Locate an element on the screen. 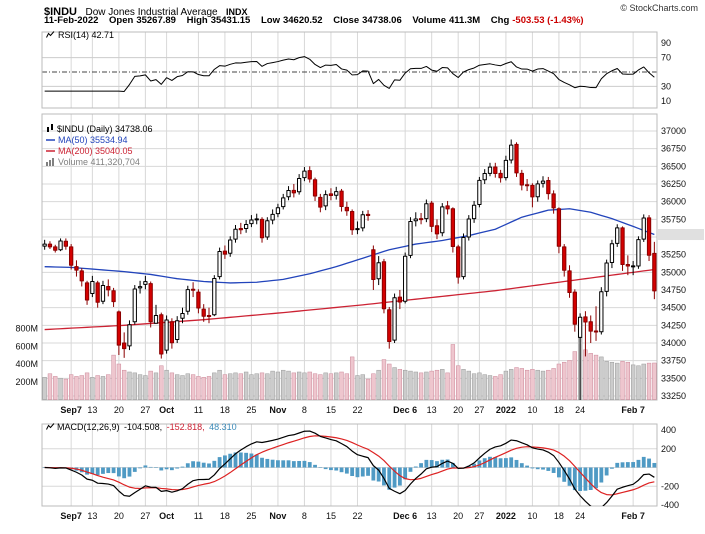  macd-legend: MACD(12,26,9) -104.508, -152.818, 48.310 is located at coordinates (142, 427).